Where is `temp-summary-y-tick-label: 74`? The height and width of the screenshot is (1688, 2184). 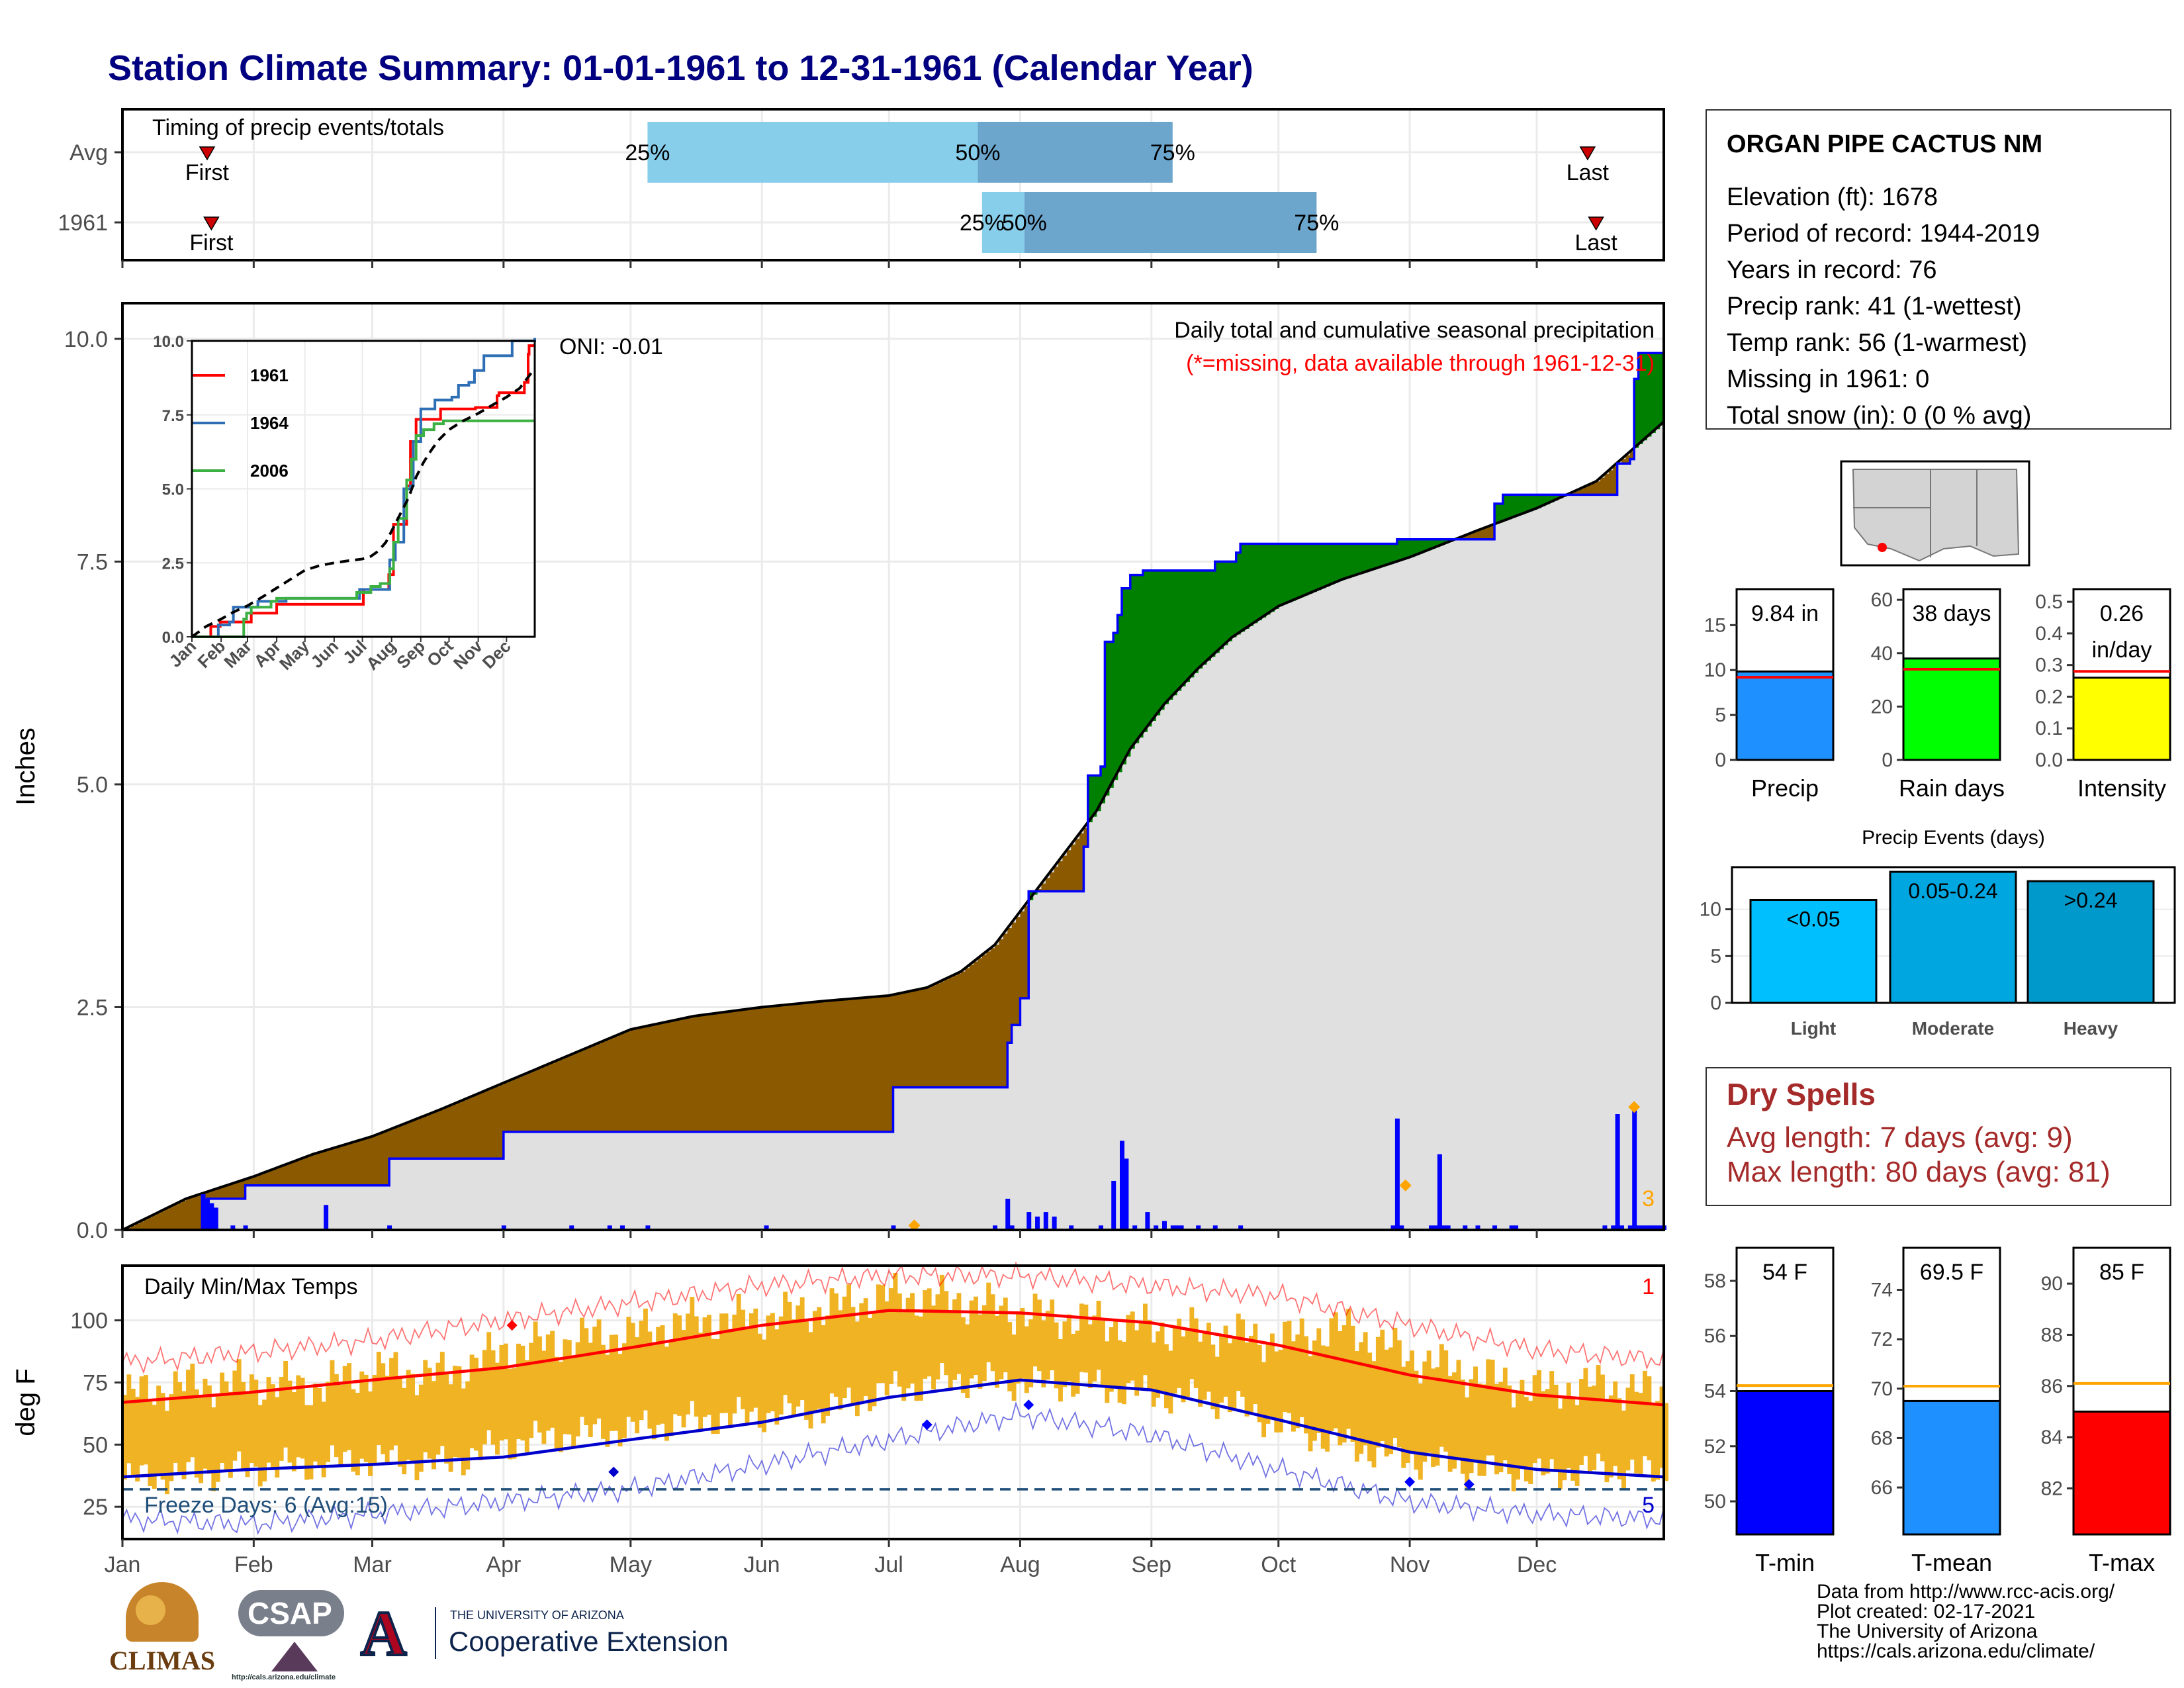
temp-summary-y-tick-label: 74 is located at coordinates (1882, 1290).